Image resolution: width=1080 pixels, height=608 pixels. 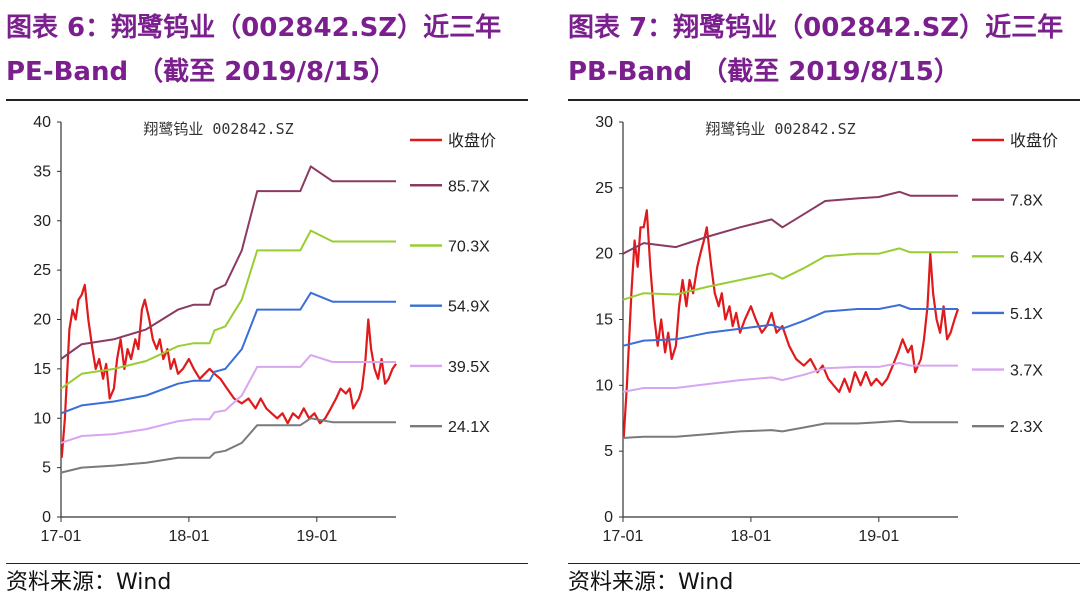 What do you see at coordinates (228, 399) in the screenshot?
I see `series-line-39.5X` at bounding box center [228, 399].